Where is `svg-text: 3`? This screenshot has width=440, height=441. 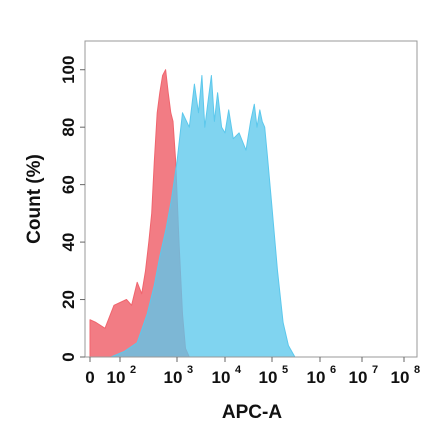 svg-text: 3 is located at coordinates (190, 370).